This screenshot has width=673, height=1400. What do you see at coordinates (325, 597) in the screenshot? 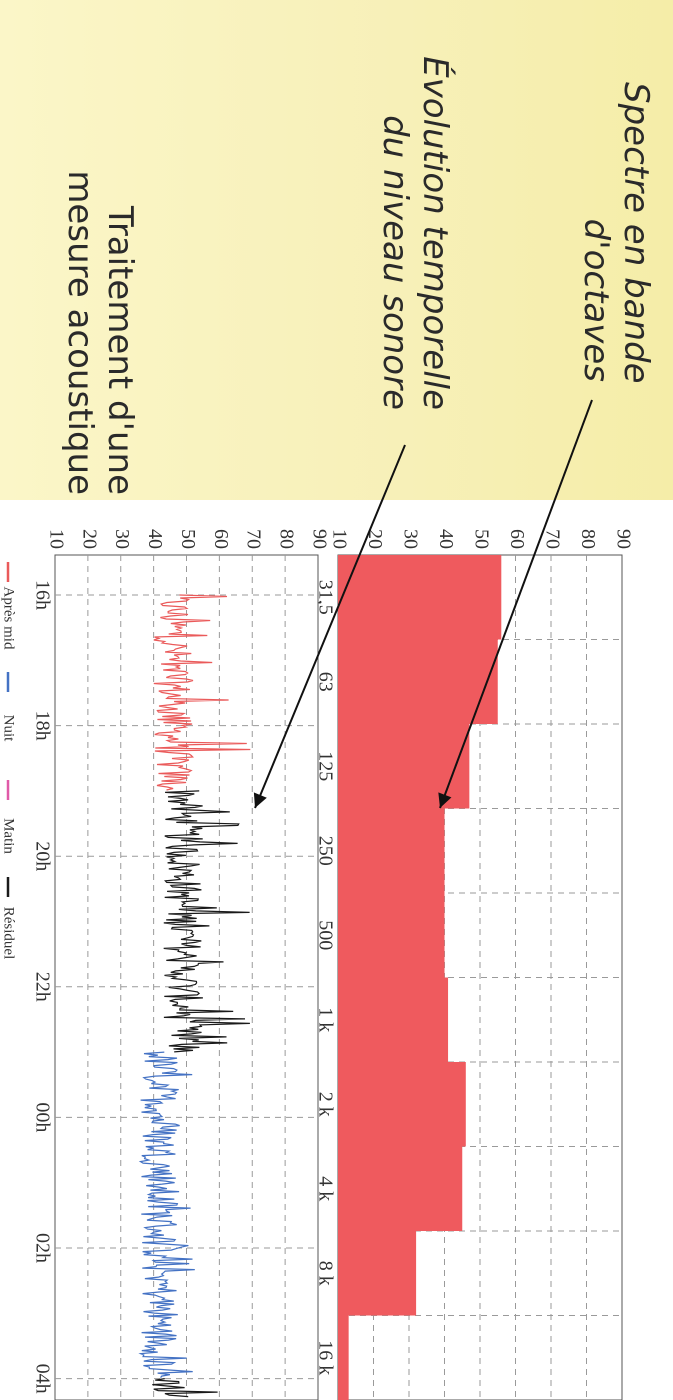
I see `spectrum-band-label: 31,5` at bounding box center [325, 597].